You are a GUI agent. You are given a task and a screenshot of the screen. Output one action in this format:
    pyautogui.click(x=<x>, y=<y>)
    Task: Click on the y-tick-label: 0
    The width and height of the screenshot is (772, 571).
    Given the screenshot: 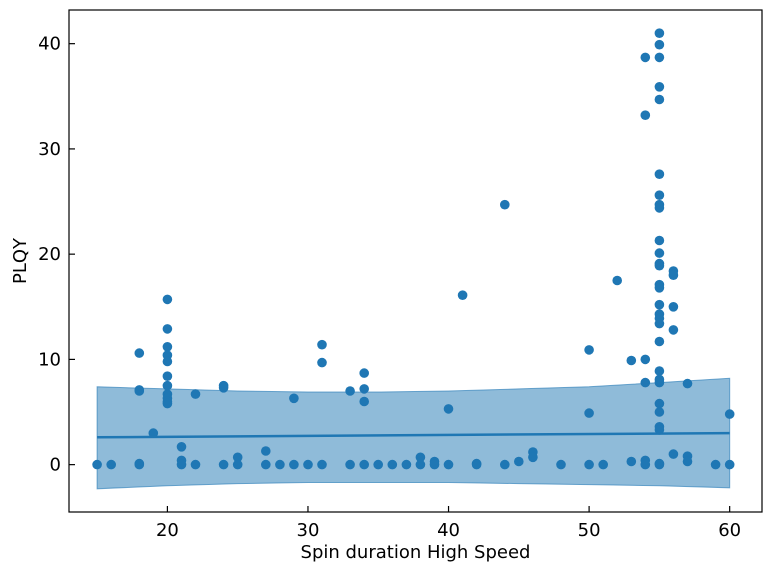 What is the action you would take?
    pyautogui.click(x=55, y=465)
    